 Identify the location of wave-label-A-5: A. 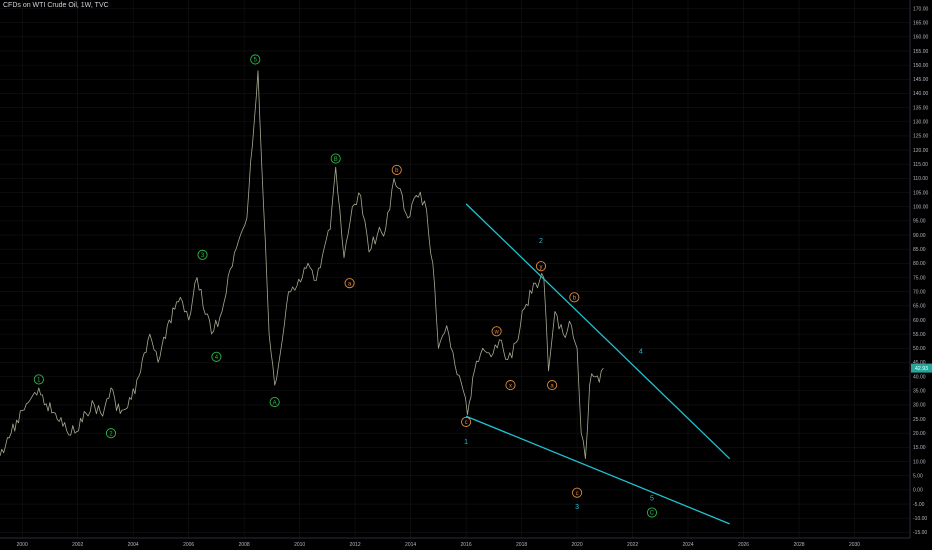
(274, 402).